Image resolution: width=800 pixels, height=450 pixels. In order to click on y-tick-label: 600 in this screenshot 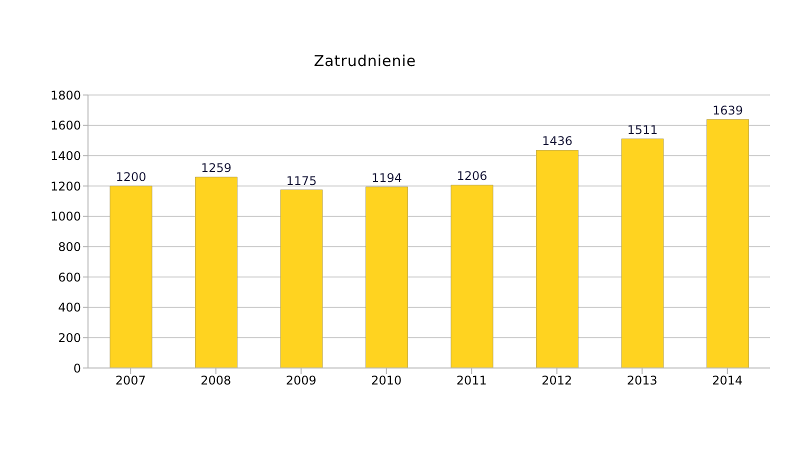, I will do `click(69, 277)`.